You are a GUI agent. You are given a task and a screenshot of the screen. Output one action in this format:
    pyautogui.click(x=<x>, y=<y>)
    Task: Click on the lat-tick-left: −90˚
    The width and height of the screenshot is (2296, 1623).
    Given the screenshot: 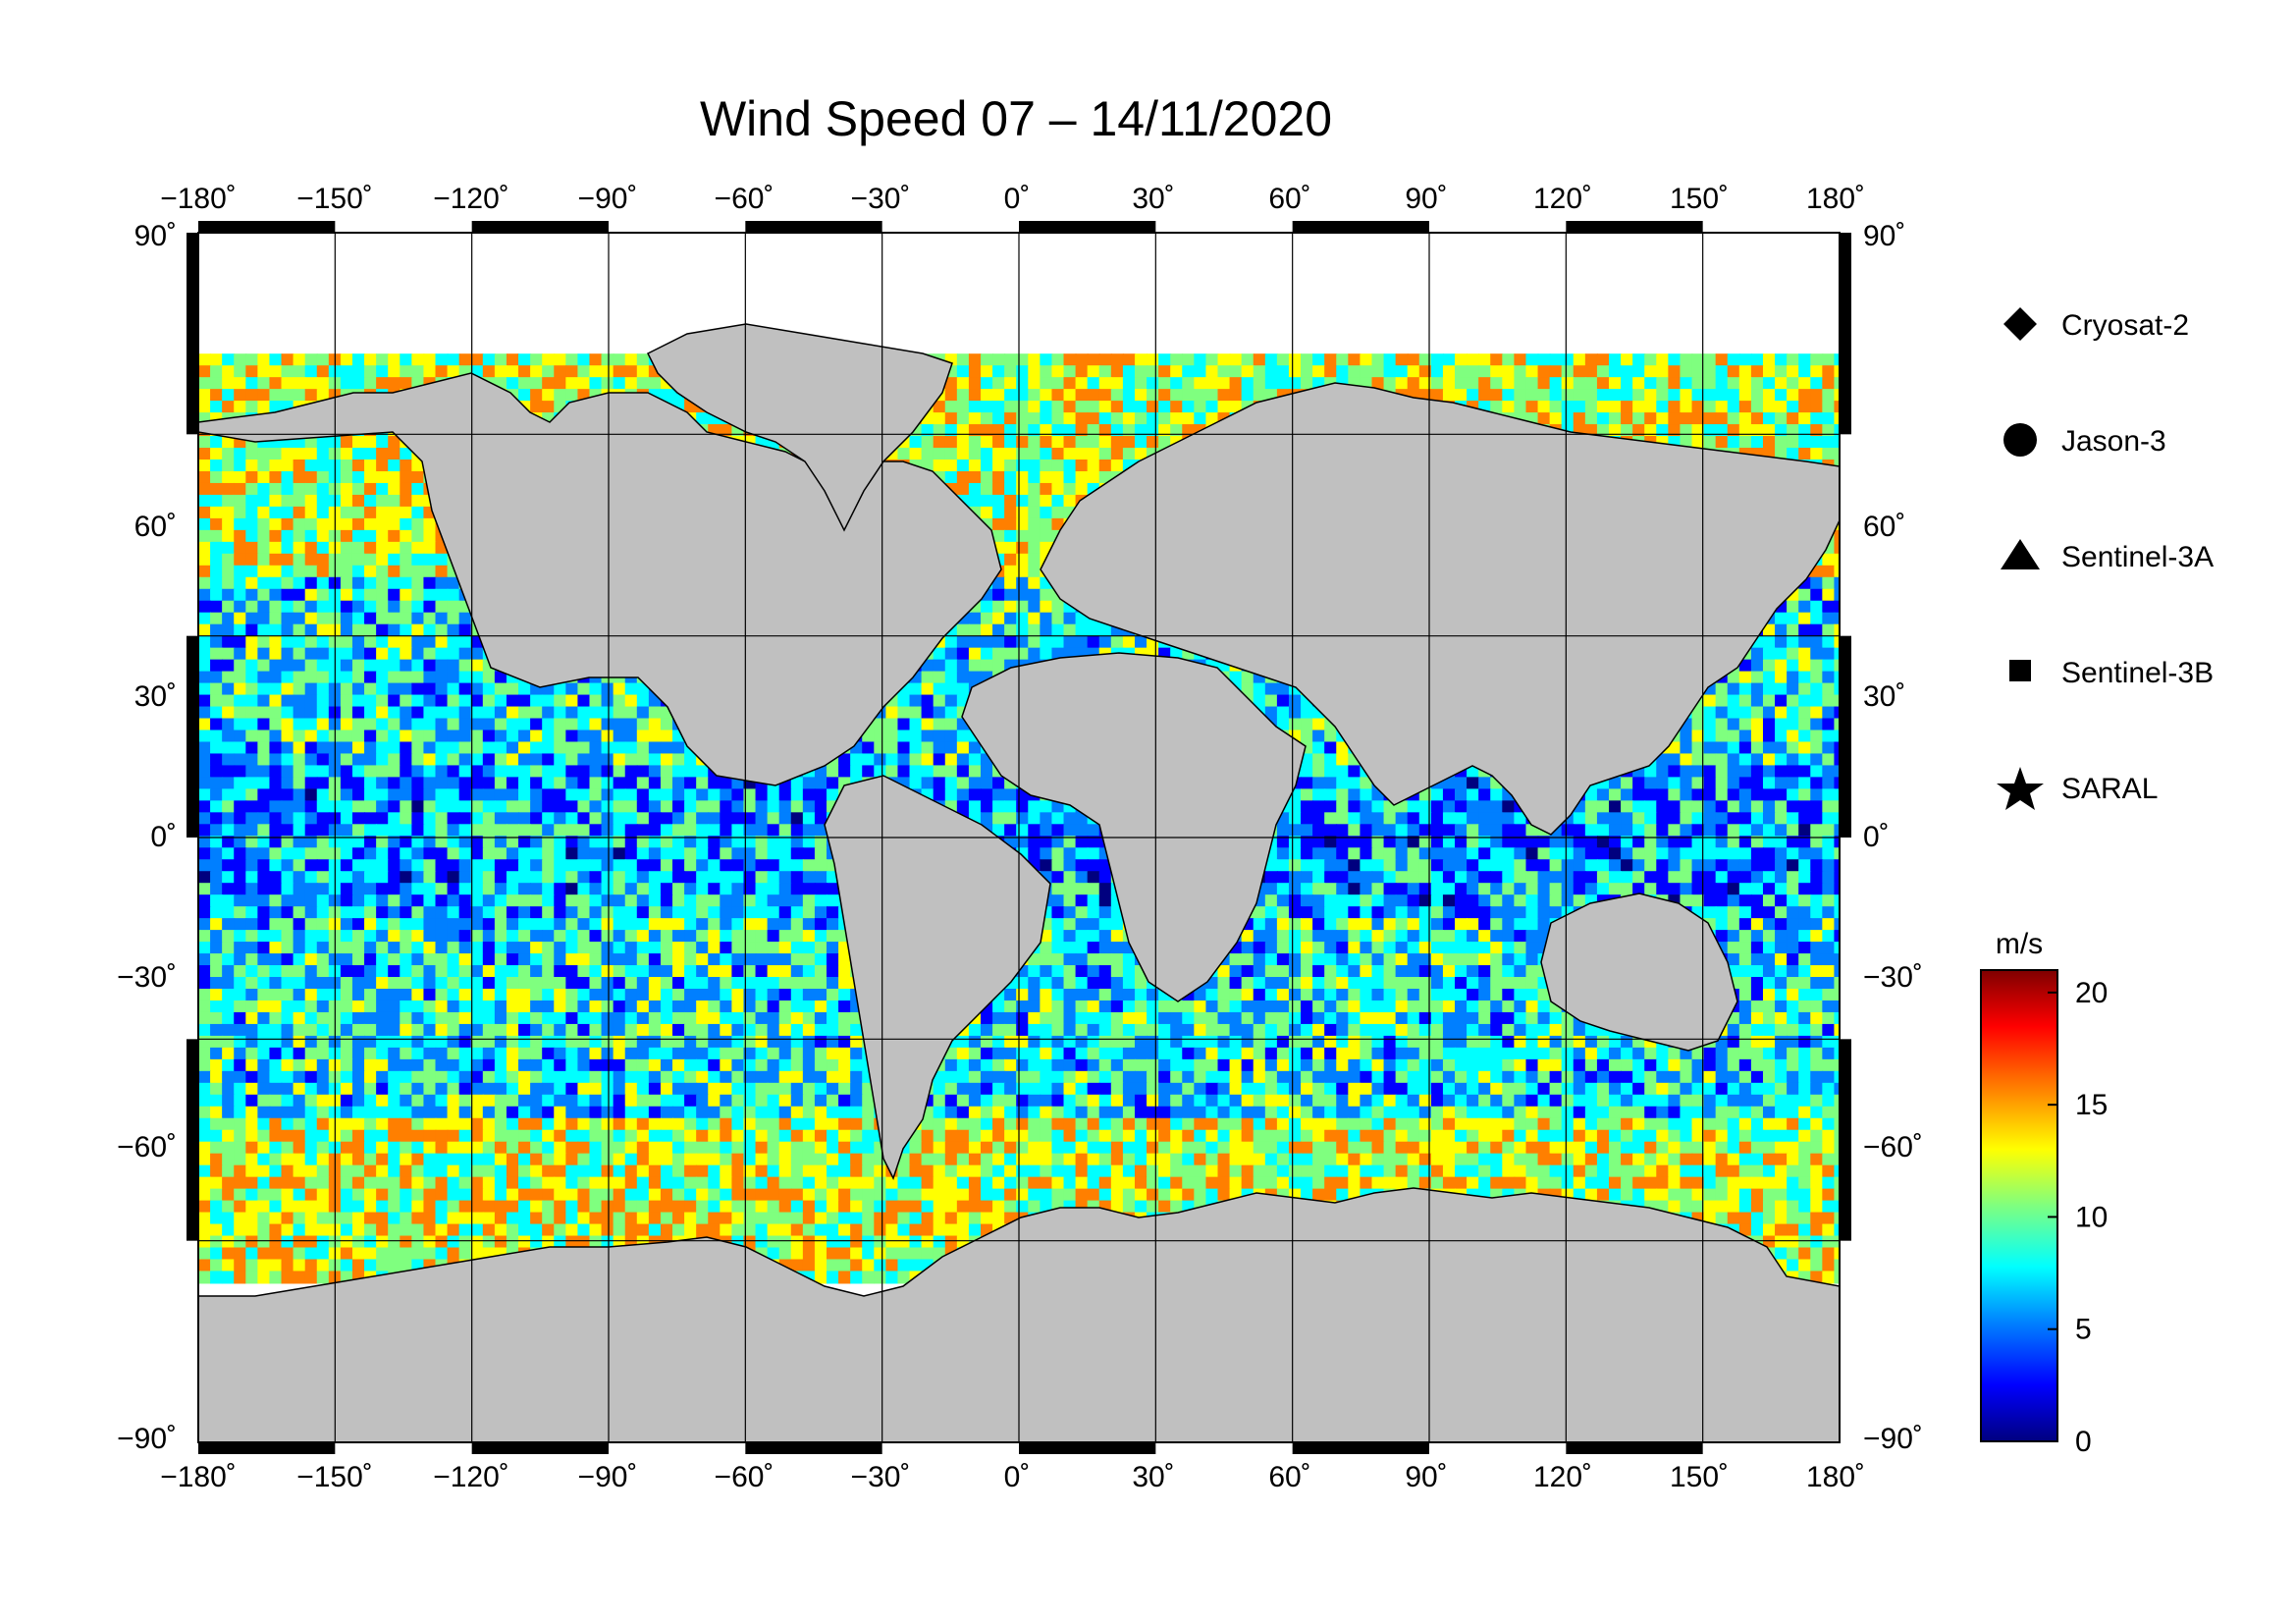 What is the action you would take?
    pyautogui.click(x=147, y=1439)
    